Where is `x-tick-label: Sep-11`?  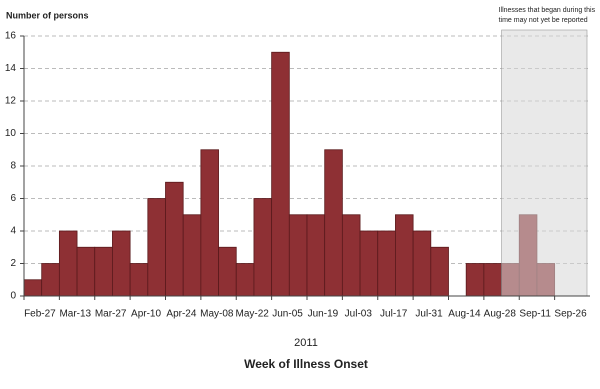 x-tick-label: Sep-11 is located at coordinates (535, 314).